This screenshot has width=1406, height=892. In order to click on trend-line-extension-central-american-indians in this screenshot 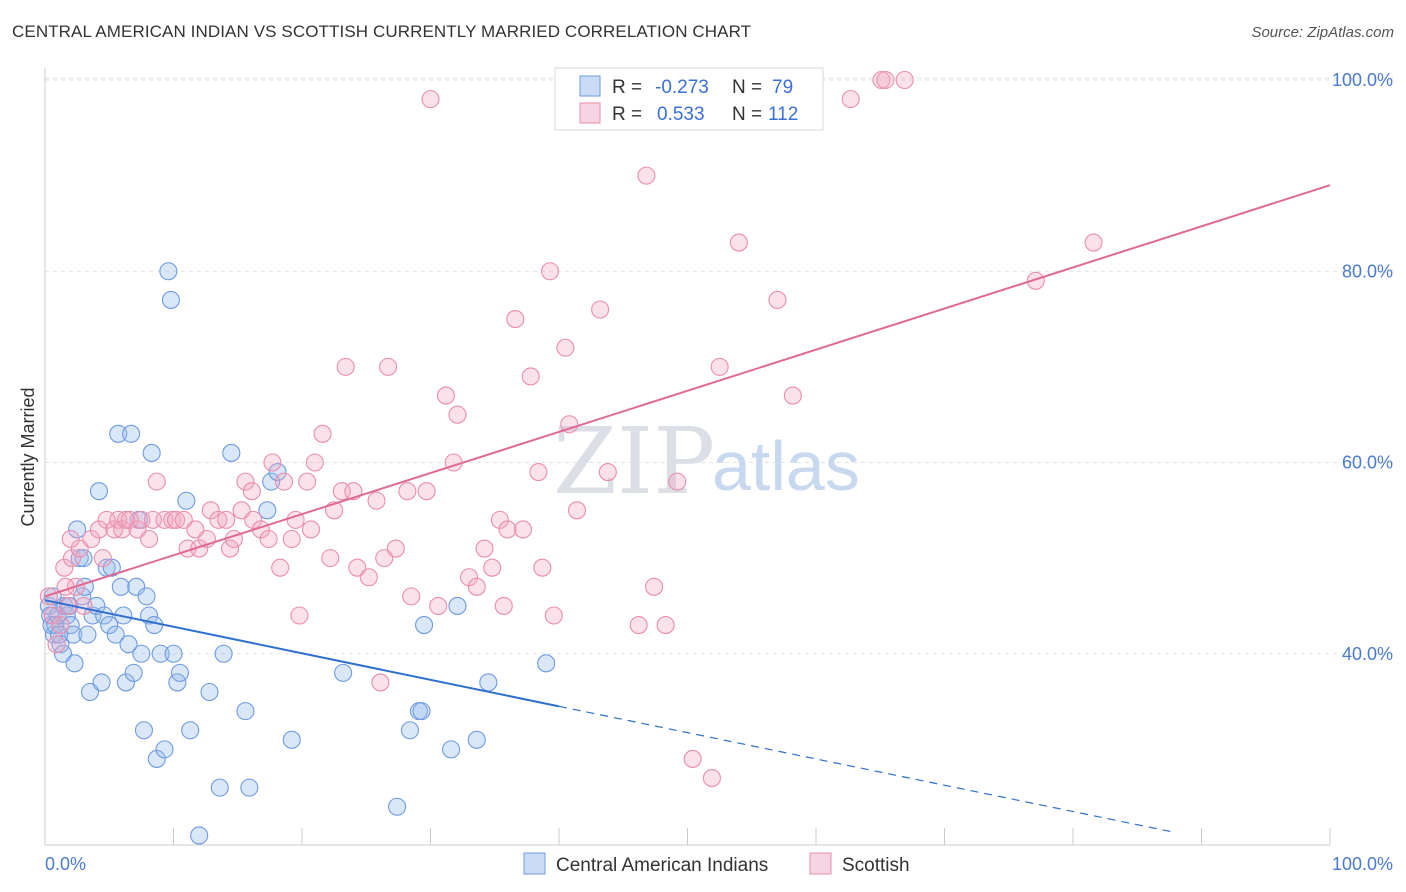, I will do `click(867, 769)`.